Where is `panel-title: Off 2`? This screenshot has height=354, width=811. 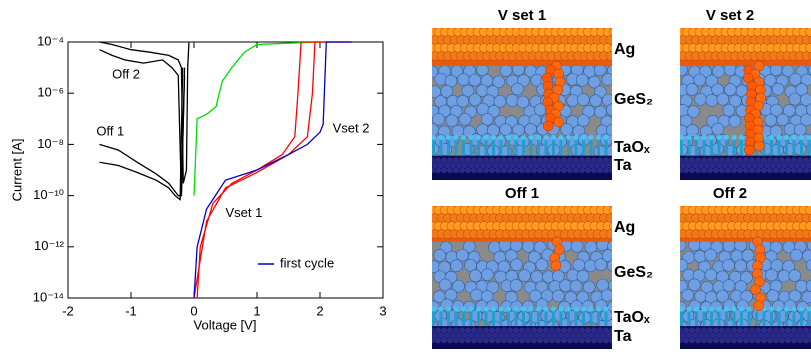
panel-title: Off 2 is located at coordinates (730, 193).